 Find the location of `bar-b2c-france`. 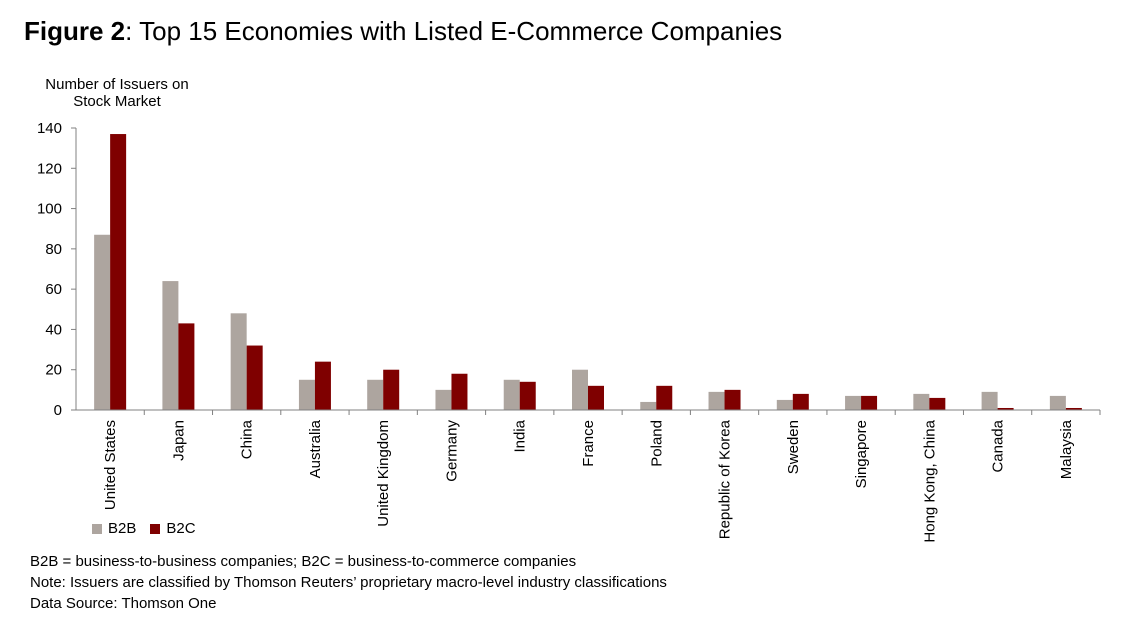

bar-b2c-france is located at coordinates (596, 397).